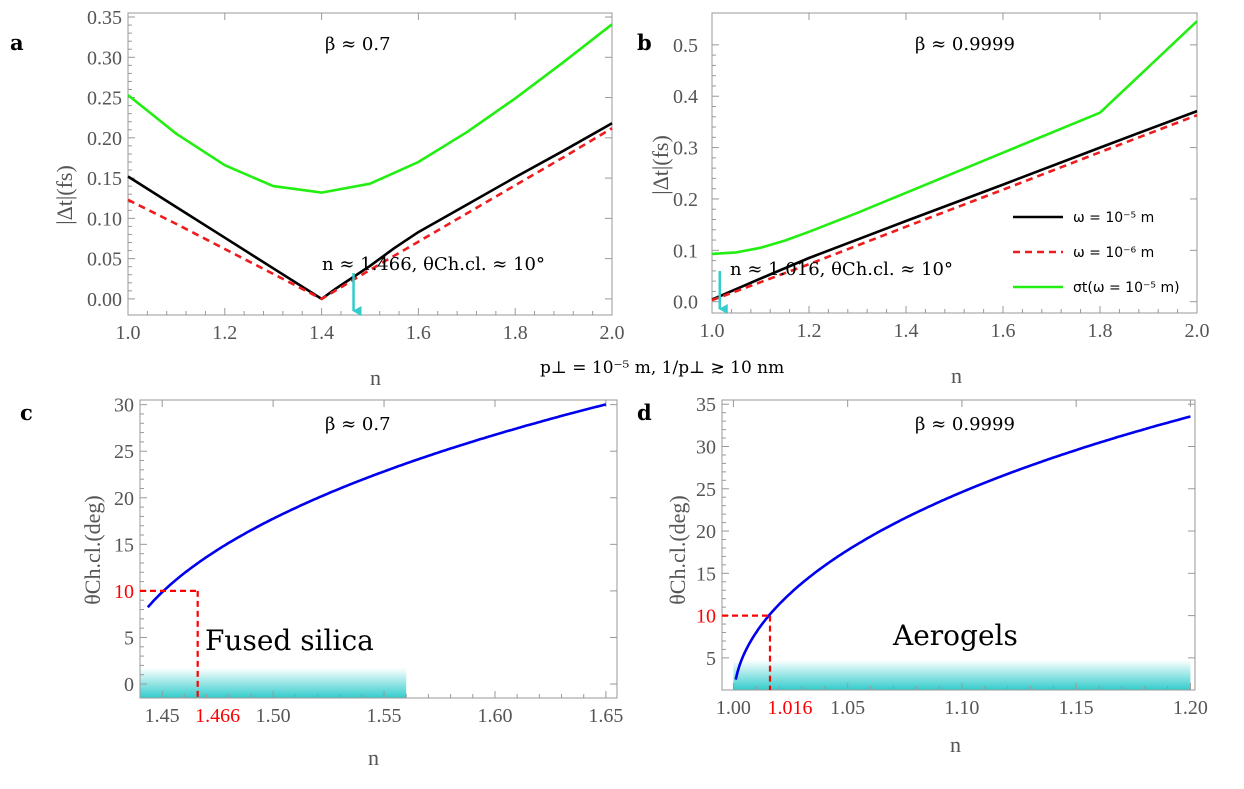  What do you see at coordinates (685, 46) in the screenshot?
I see `ytick-label-b: 0.5` at bounding box center [685, 46].